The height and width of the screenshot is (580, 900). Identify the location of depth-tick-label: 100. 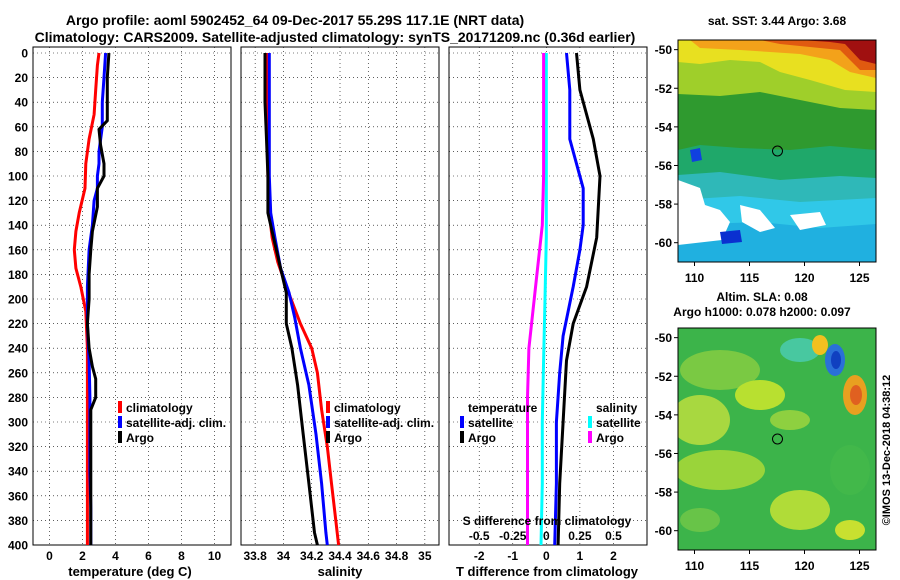
(18, 177).